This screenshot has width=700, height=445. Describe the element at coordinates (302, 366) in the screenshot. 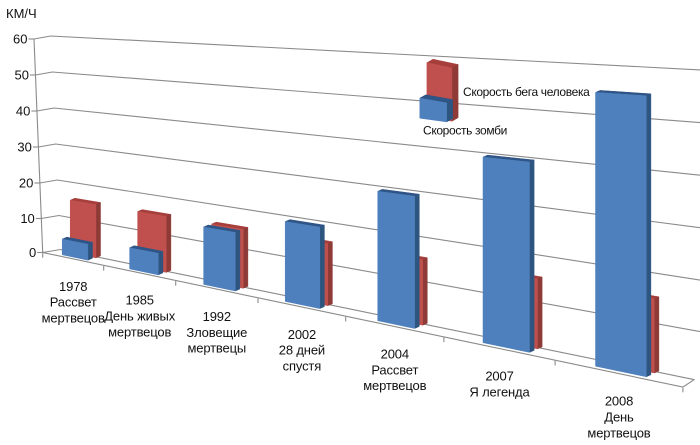

I see `svg-text: спустя` at that location.